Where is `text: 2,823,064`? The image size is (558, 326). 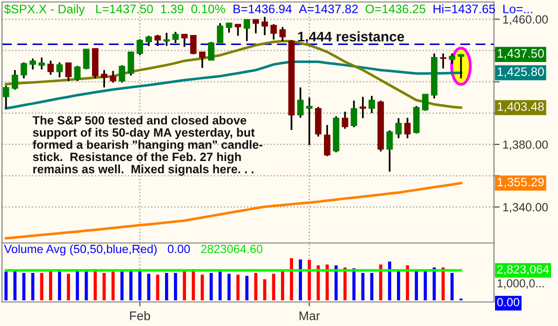
text: 2,823,064 is located at coordinates (523, 270).